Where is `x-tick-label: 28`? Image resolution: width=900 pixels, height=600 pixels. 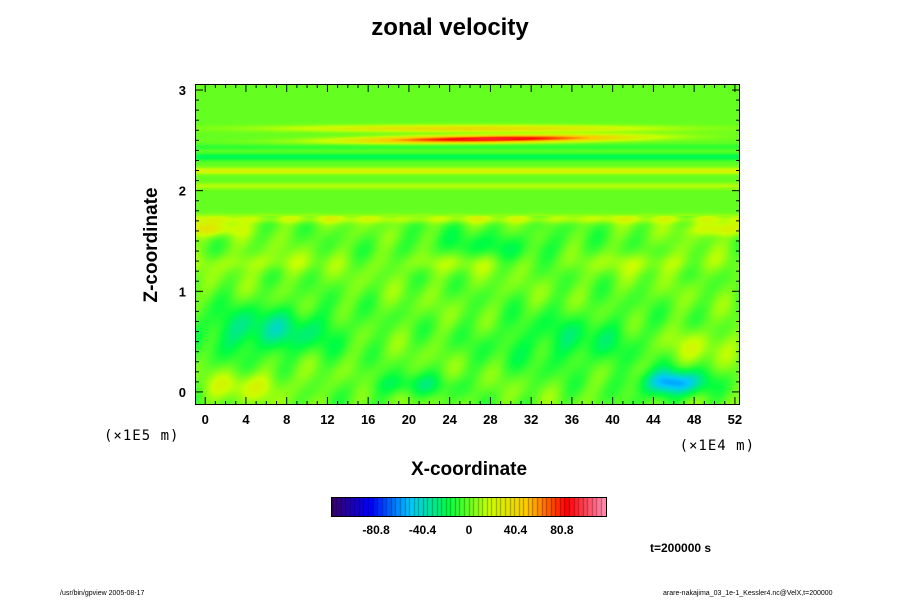
x-tick-label: 28 is located at coordinates (490, 419).